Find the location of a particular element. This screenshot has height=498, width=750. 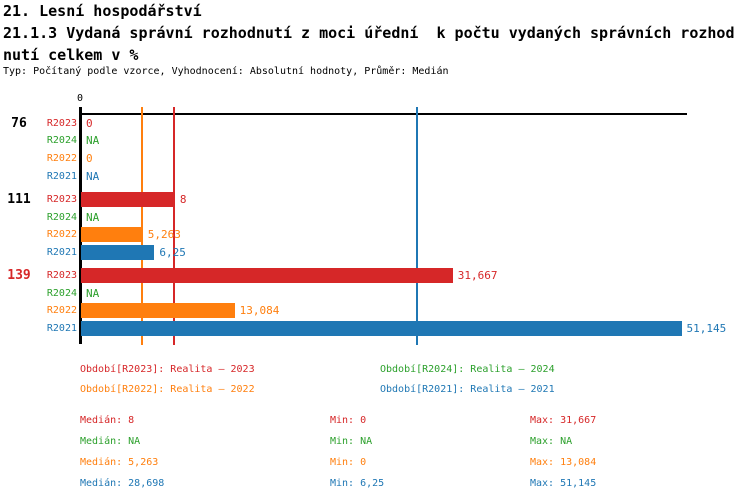

stat-min-r2023: Min: 0 is located at coordinates (348, 420).